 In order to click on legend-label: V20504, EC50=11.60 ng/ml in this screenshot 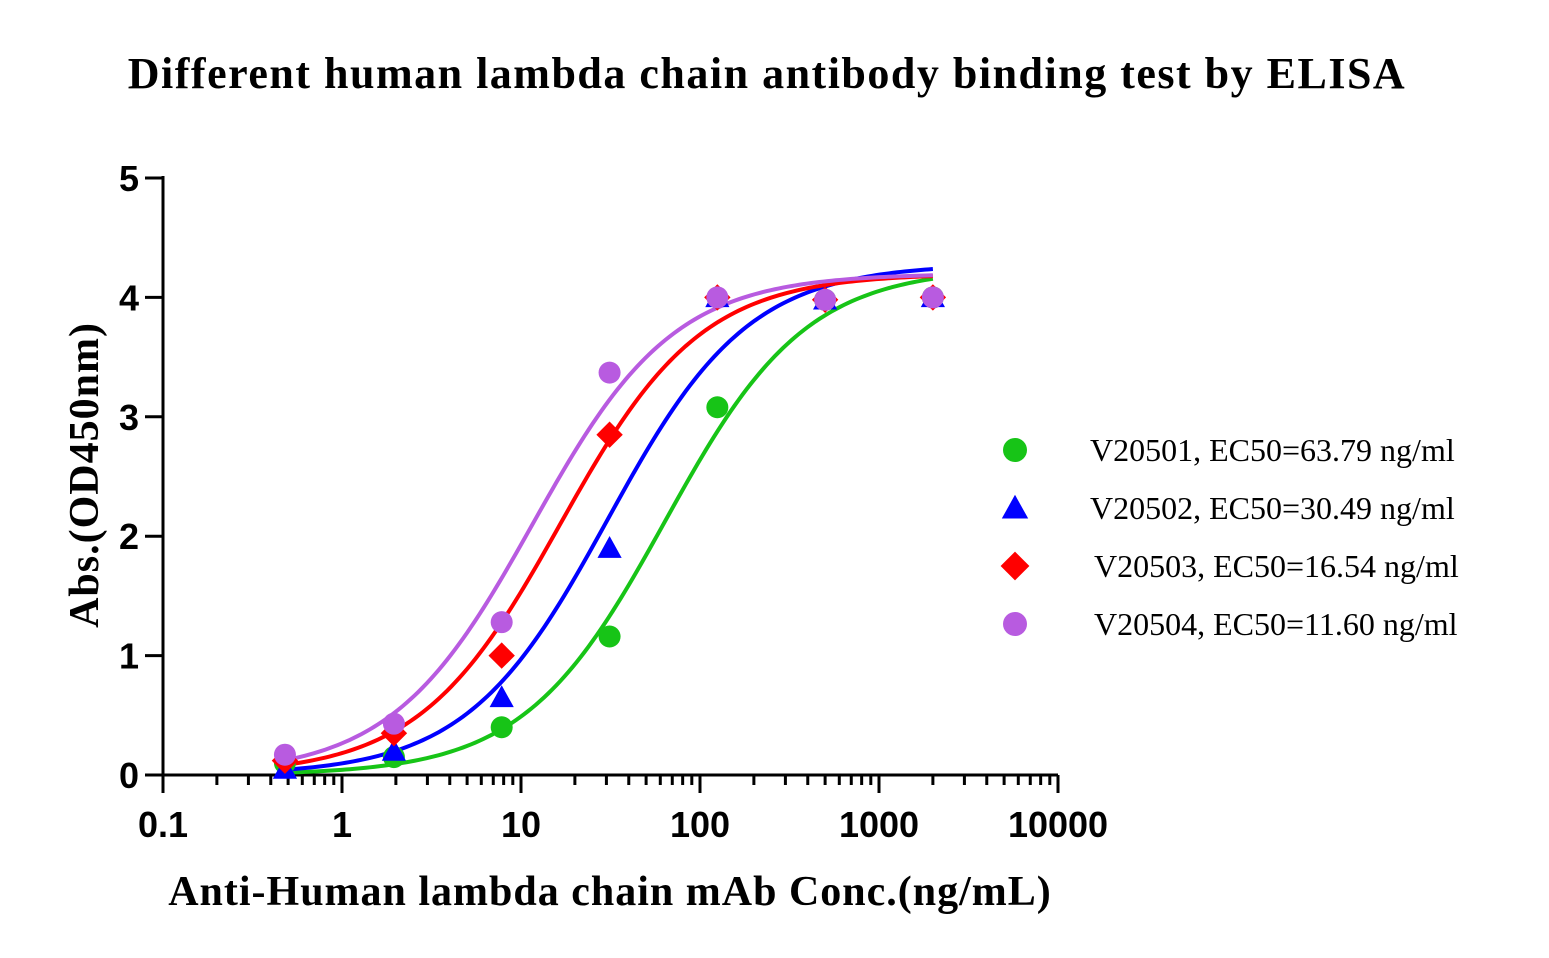, I will do `click(1276, 624)`.